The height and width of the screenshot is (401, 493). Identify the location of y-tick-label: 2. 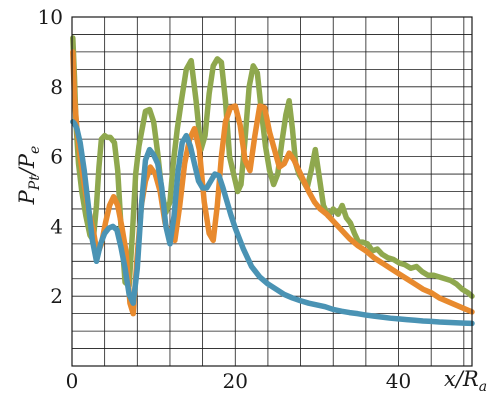
(56, 296).